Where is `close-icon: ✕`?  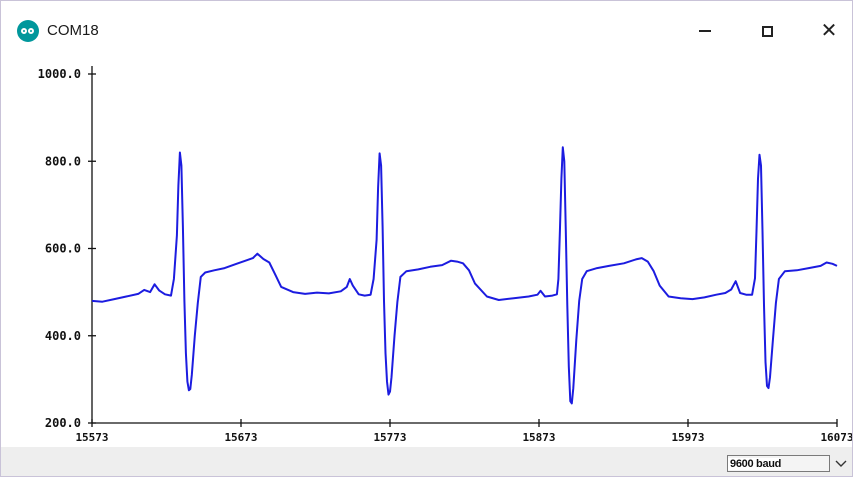 close-icon: ✕ is located at coordinates (829, 31).